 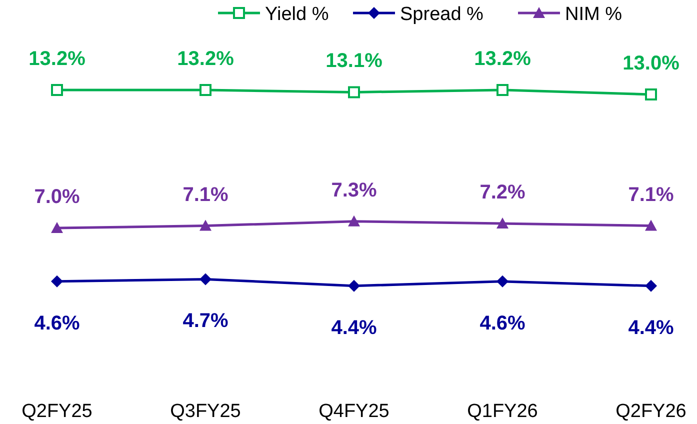 I want to click on x-tick-label: Q2FY26, so click(x=651, y=411).